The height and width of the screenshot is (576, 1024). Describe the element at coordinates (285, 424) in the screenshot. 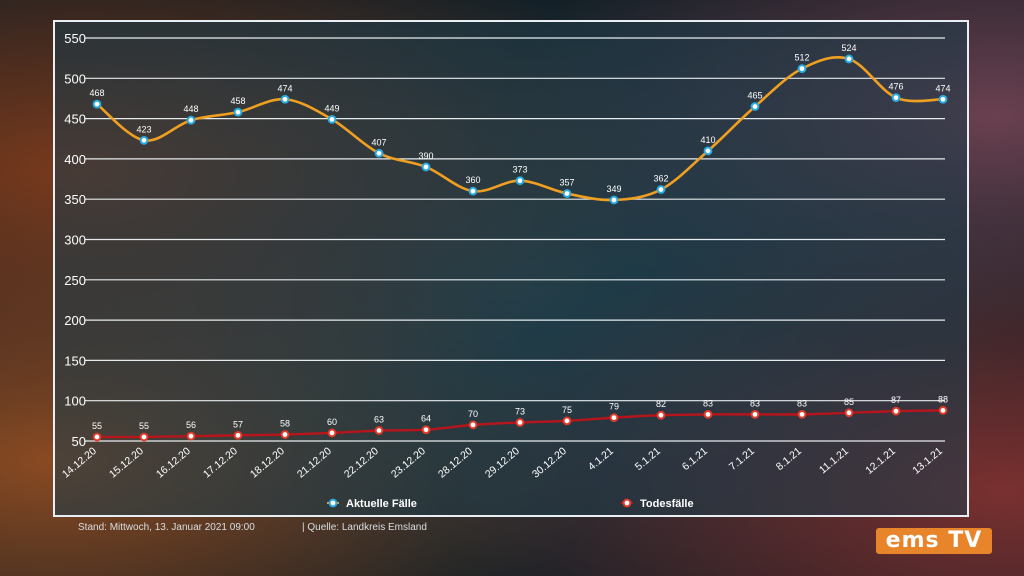

I see `data-label: 58` at that location.